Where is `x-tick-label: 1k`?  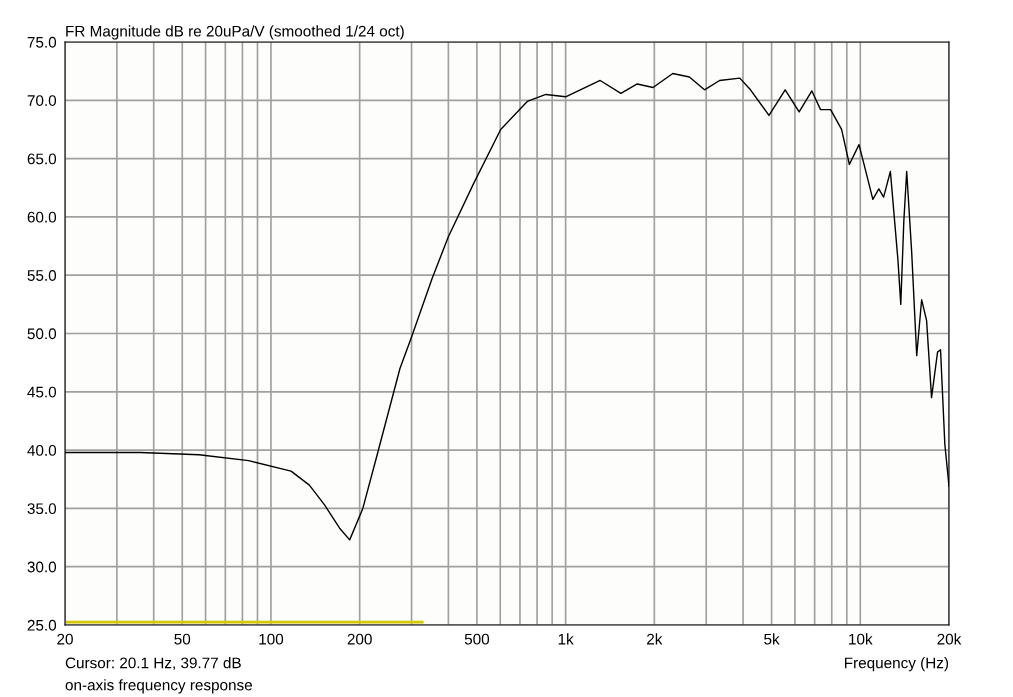
x-tick-label: 1k is located at coordinates (566, 639).